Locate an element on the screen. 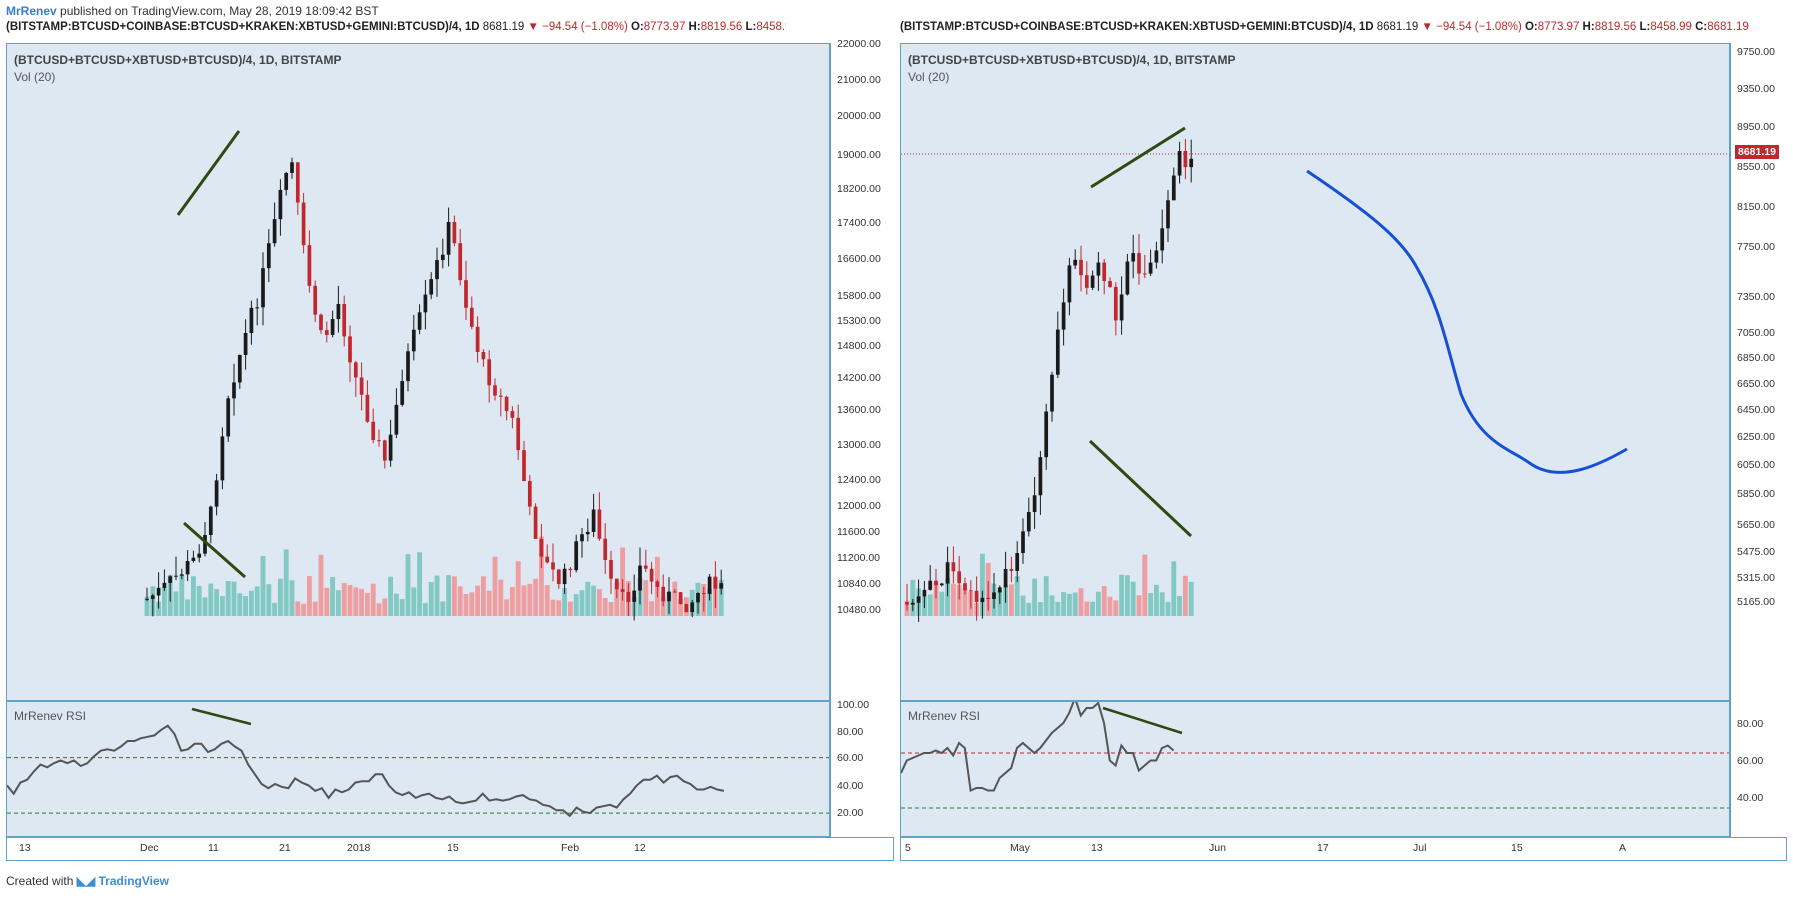 The width and height of the screenshot is (1793, 899). price-tick-label: 12000.00 is located at coordinates (859, 506).